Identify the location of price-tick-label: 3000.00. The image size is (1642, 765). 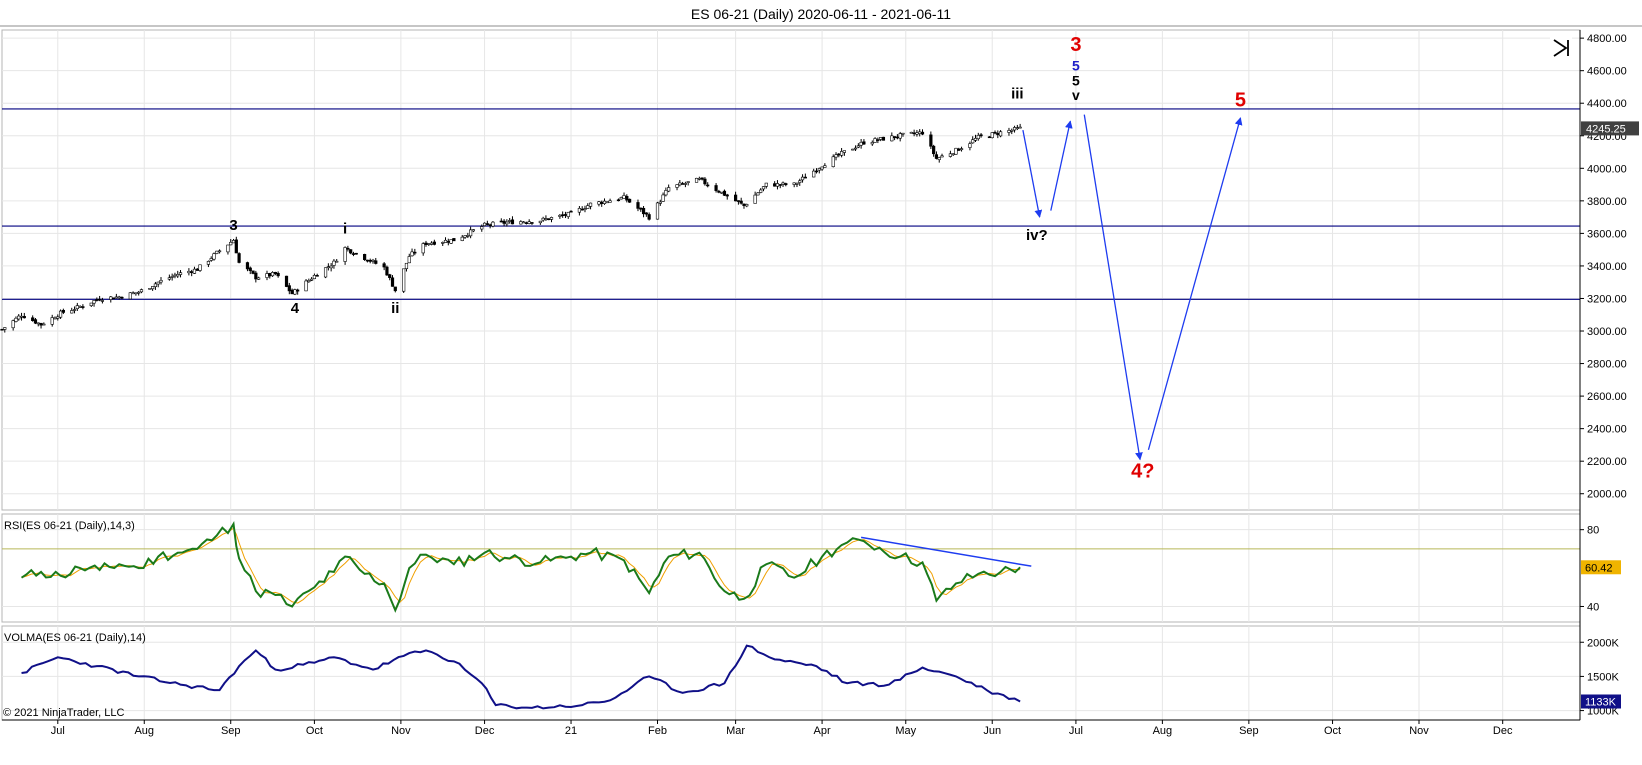
(1607, 332).